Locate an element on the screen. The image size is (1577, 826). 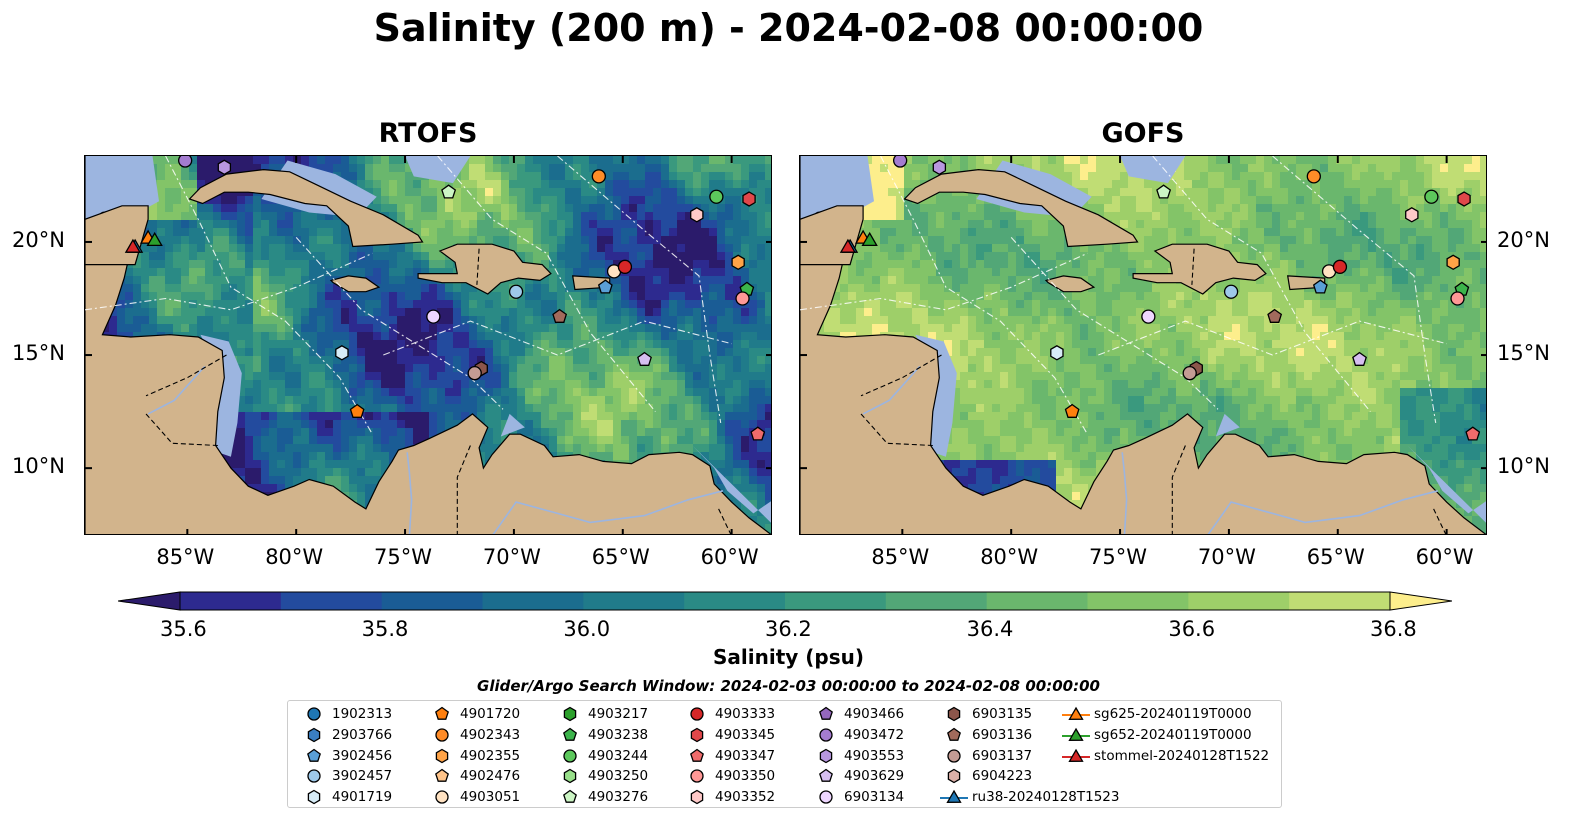
lon-tick-label: 80°W is located at coordinates (1009, 557).